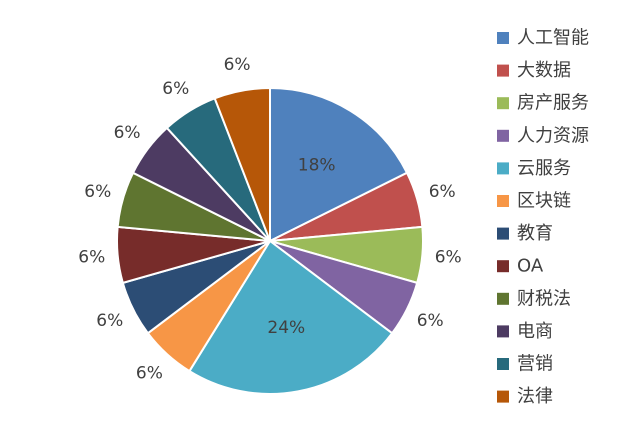 This screenshot has height=422, width=624. What do you see at coordinates (109, 321) in the screenshot?
I see `data-label-7: 6%` at bounding box center [109, 321].